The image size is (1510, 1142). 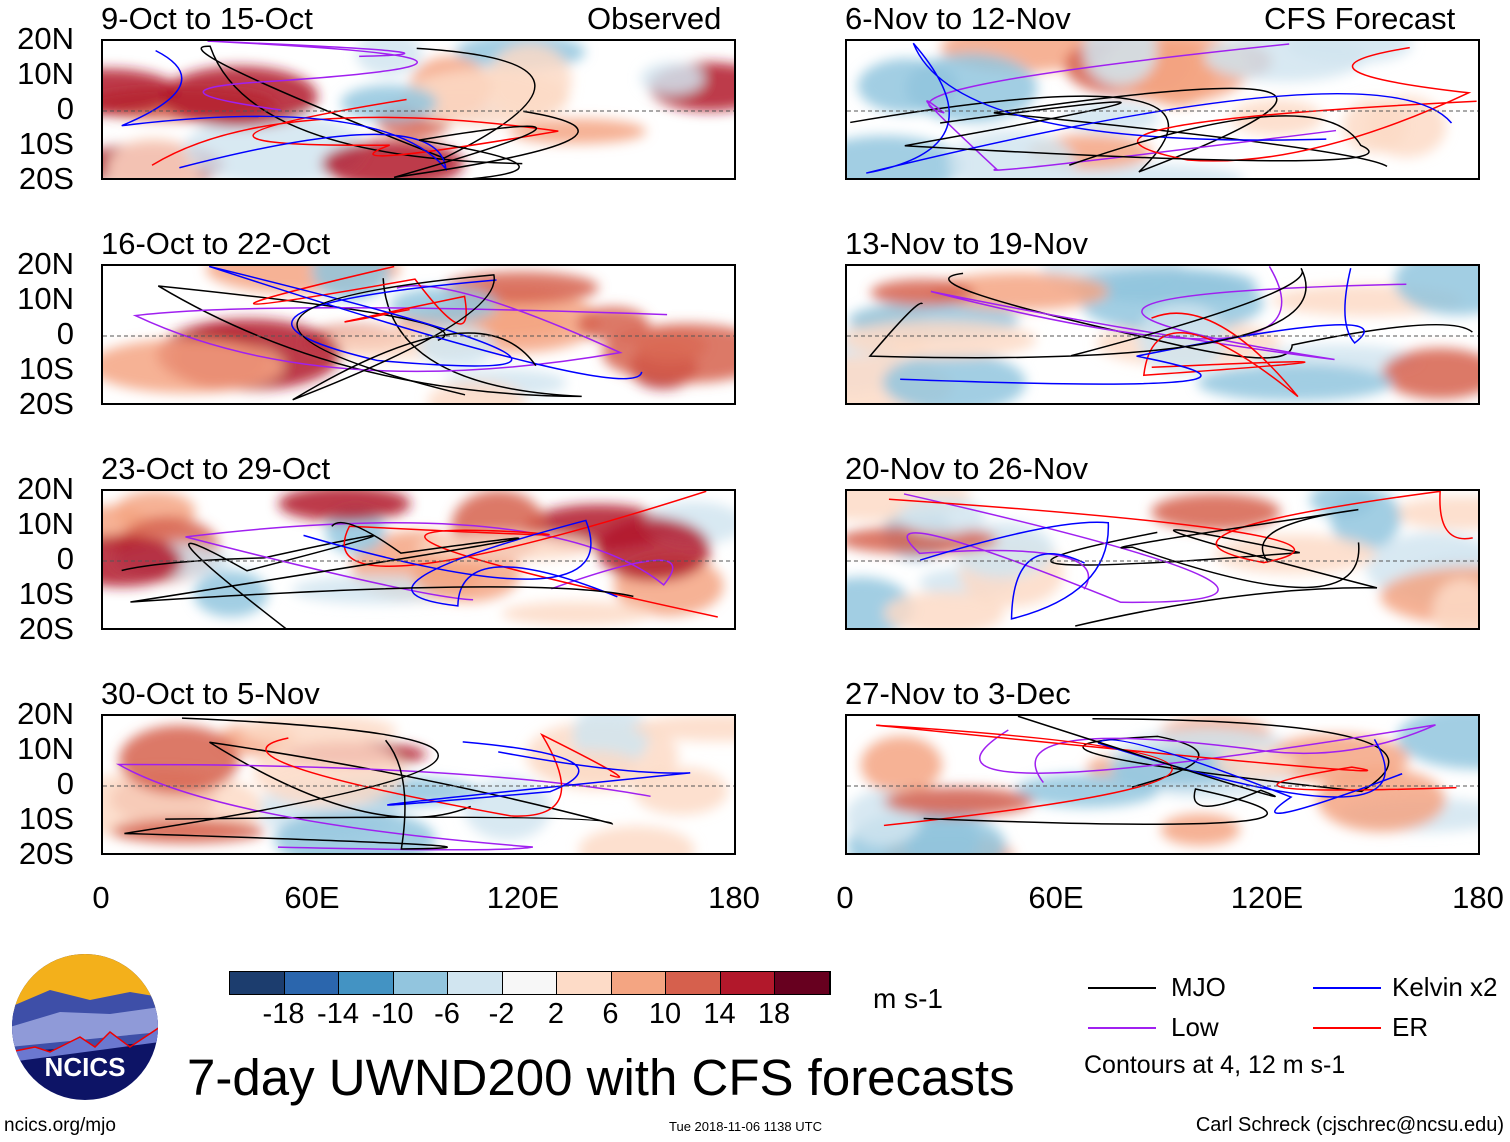 I want to click on lon-tick-label: 120E, so click(x=1267, y=897).